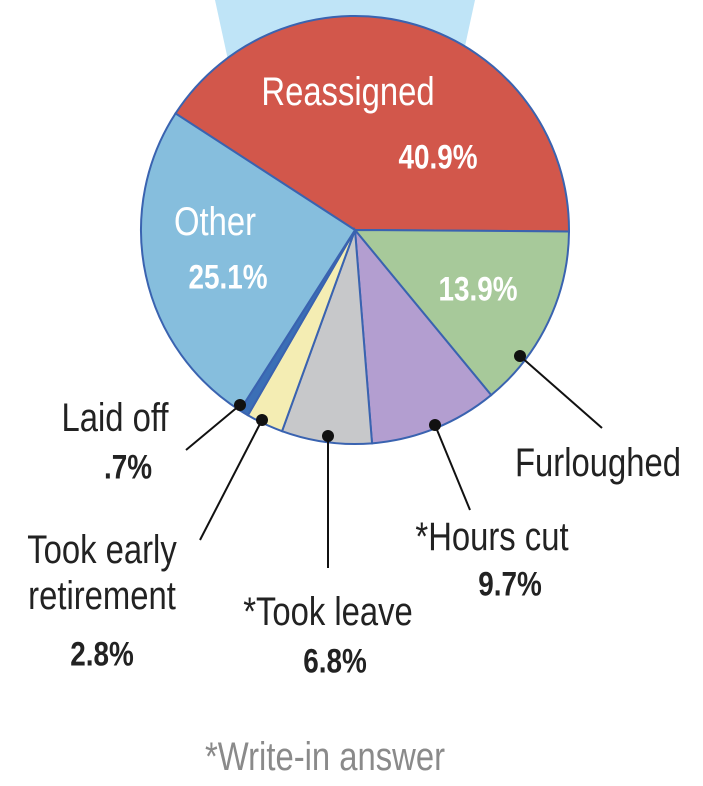 Image resolution: width=703 pixels, height=786 pixels. I want to click on slice-label: Furloughed, so click(598, 463).